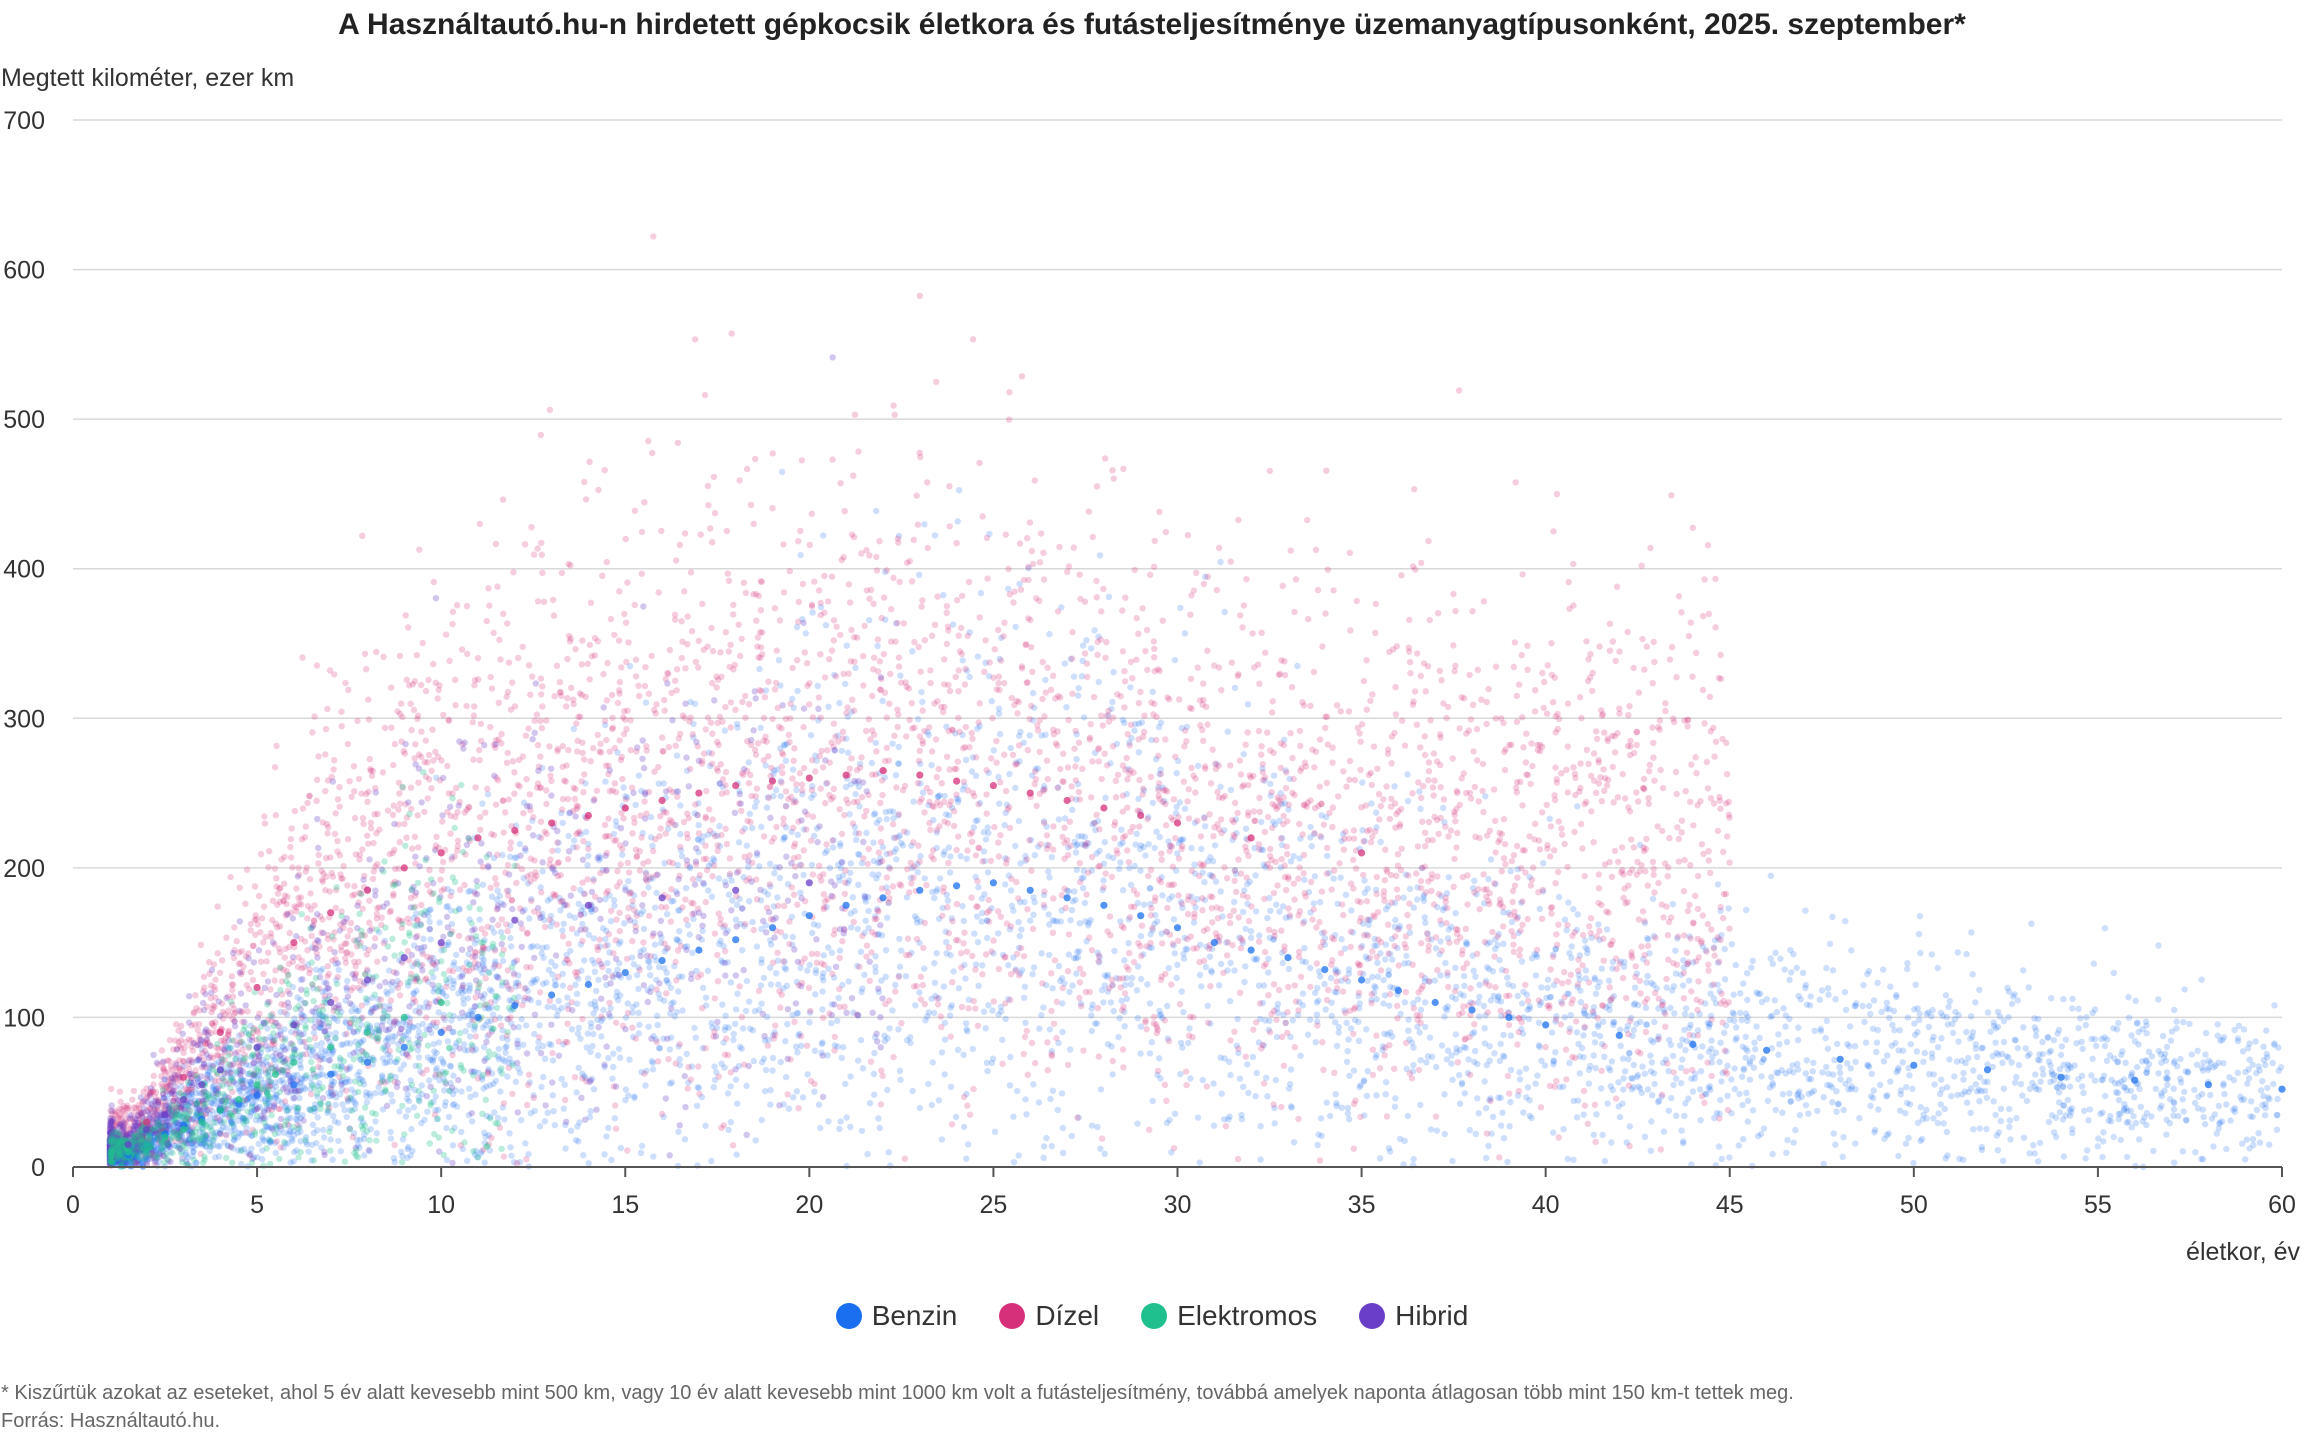  I want to click on x-axis-title: életkor, év, so click(2243, 1252).